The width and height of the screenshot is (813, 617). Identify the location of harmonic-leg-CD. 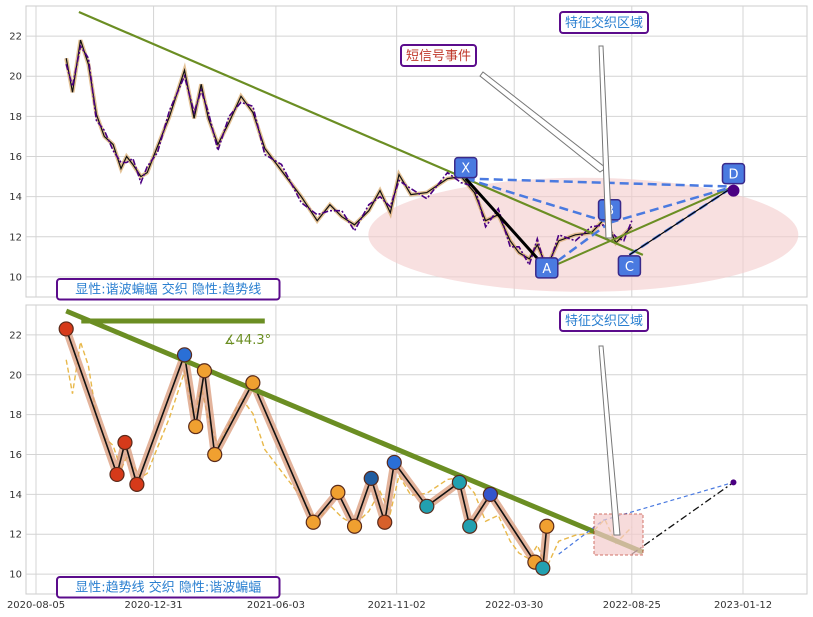
(681, 221).